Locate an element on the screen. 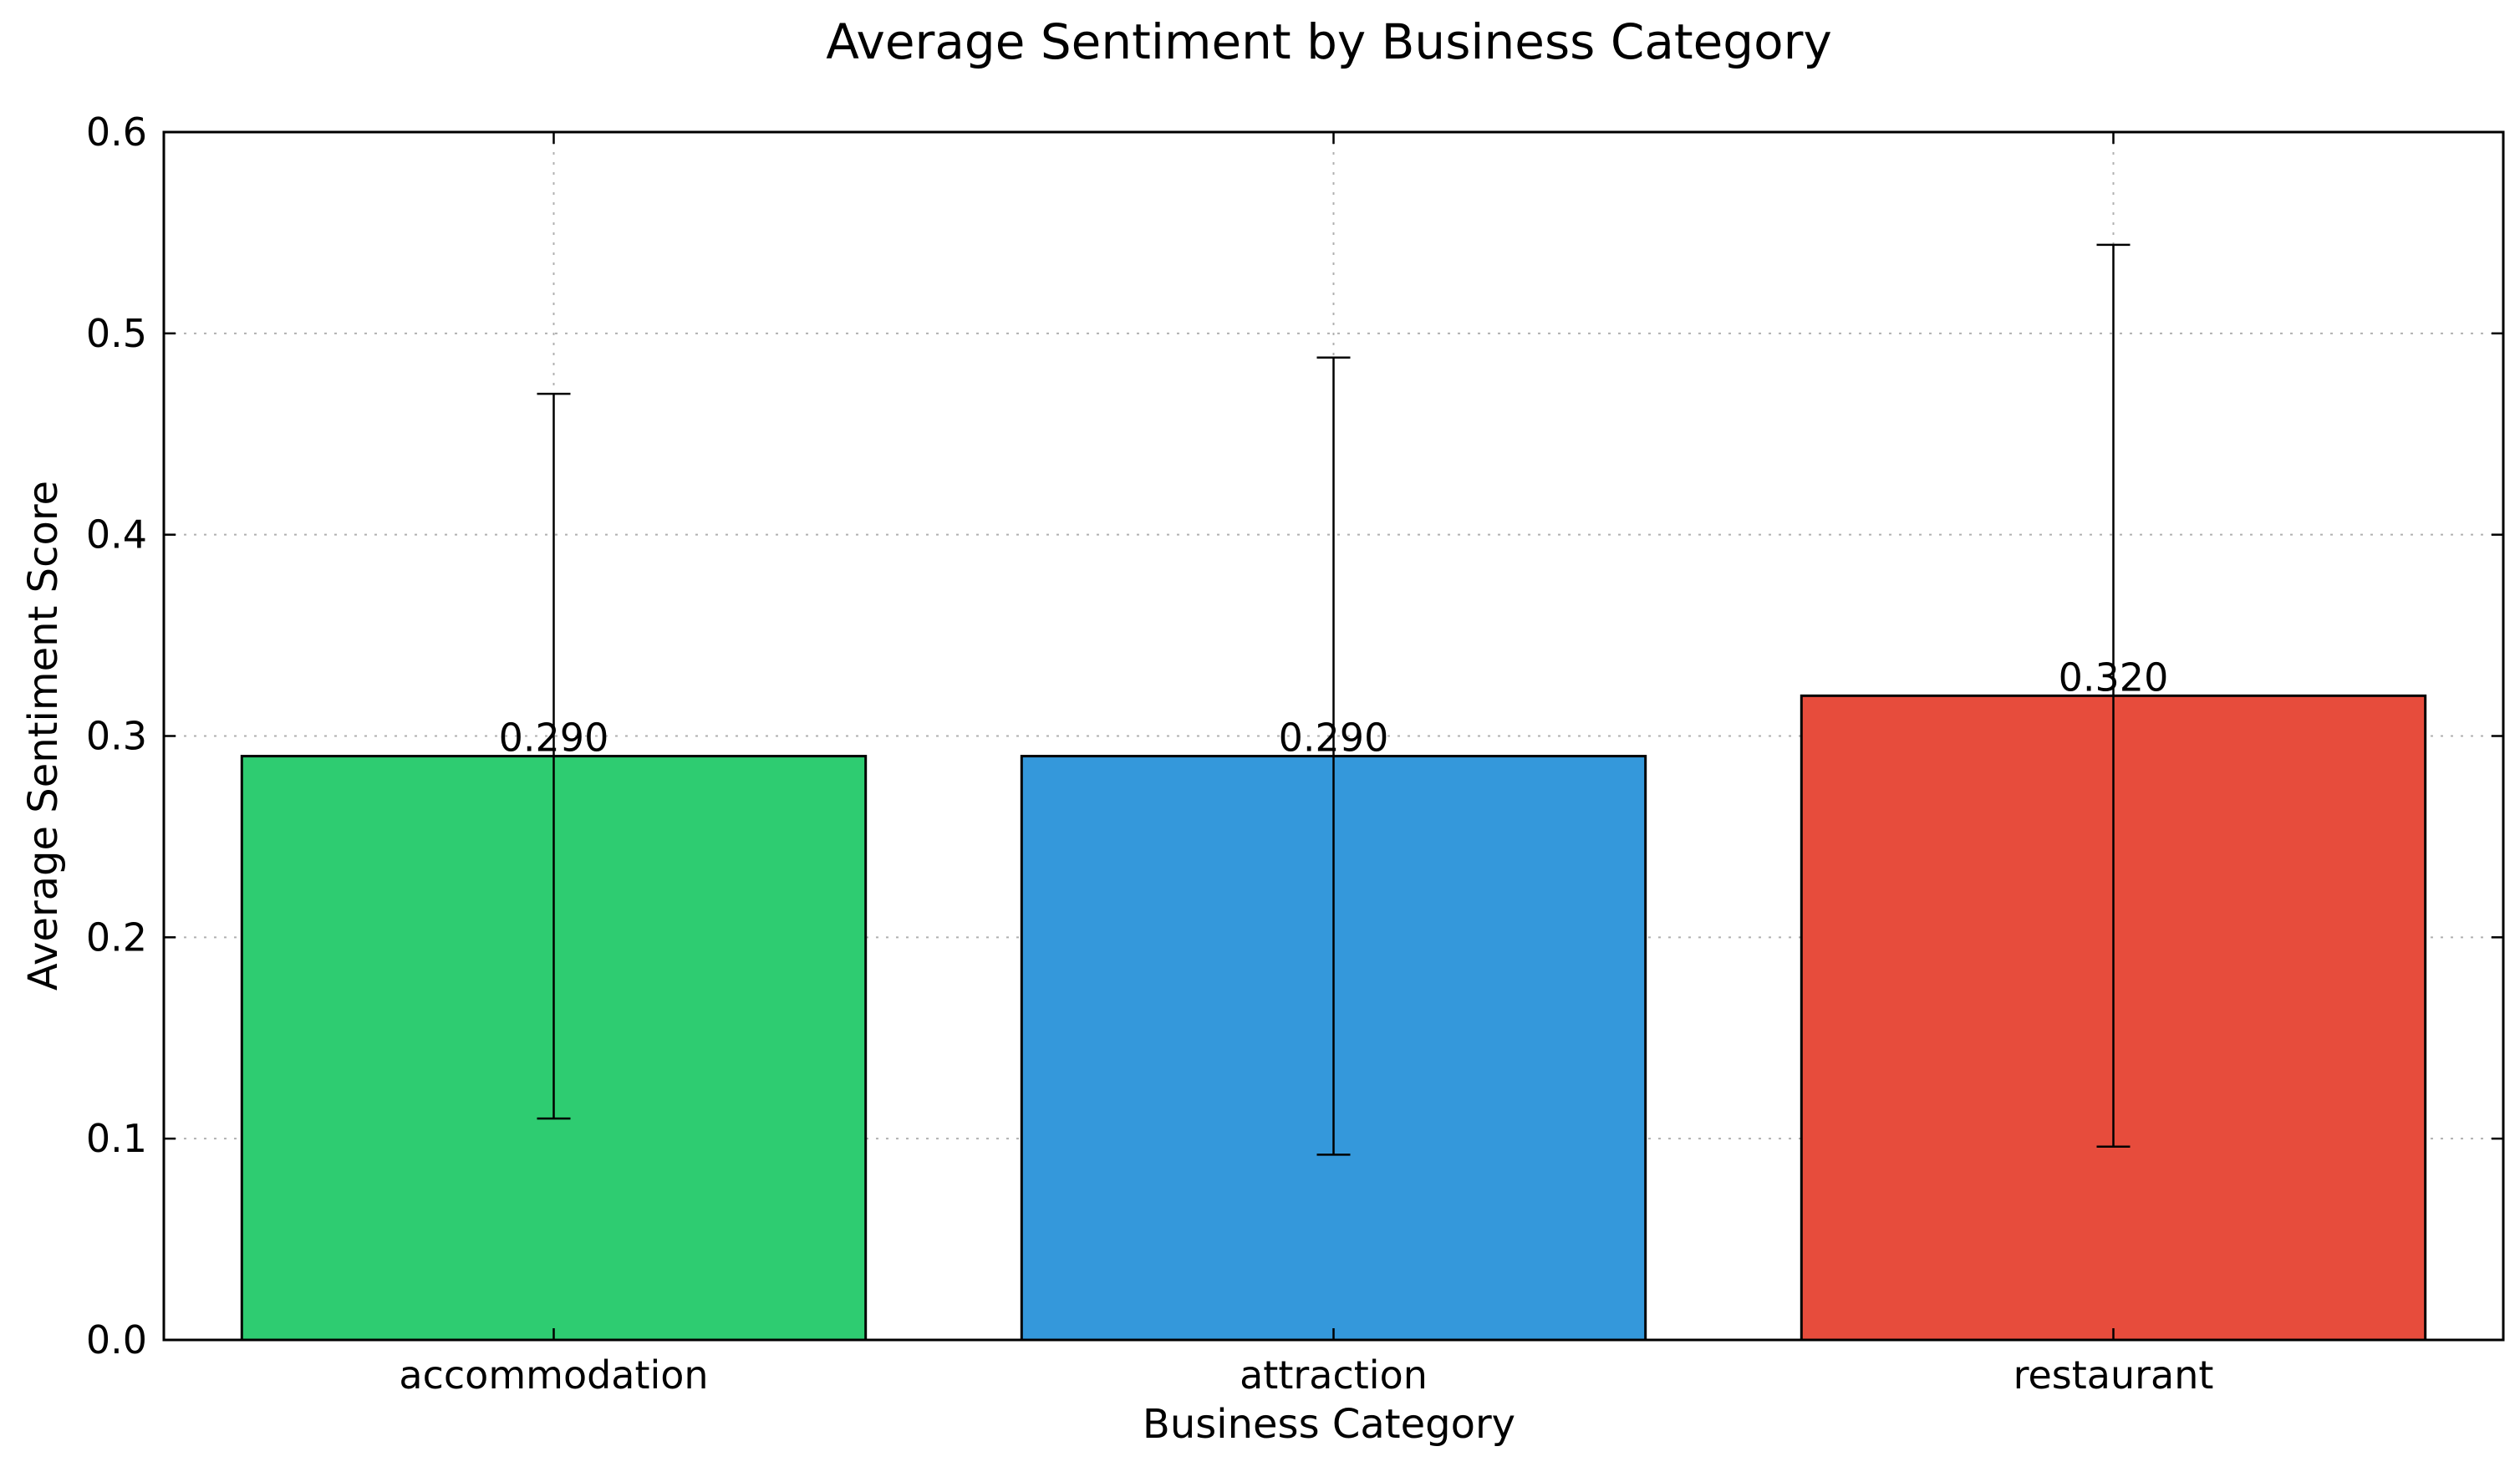 The width and height of the screenshot is (2520, 1472). chart-title: Average Sentiment by Business Category is located at coordinates (1329, 41).